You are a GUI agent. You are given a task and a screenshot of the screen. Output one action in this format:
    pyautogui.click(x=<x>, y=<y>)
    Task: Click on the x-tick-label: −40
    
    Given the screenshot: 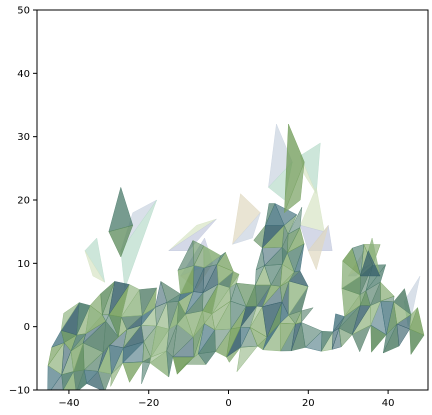 What is the action you would take?
    pyautogui.click(x=68, y=403)
    